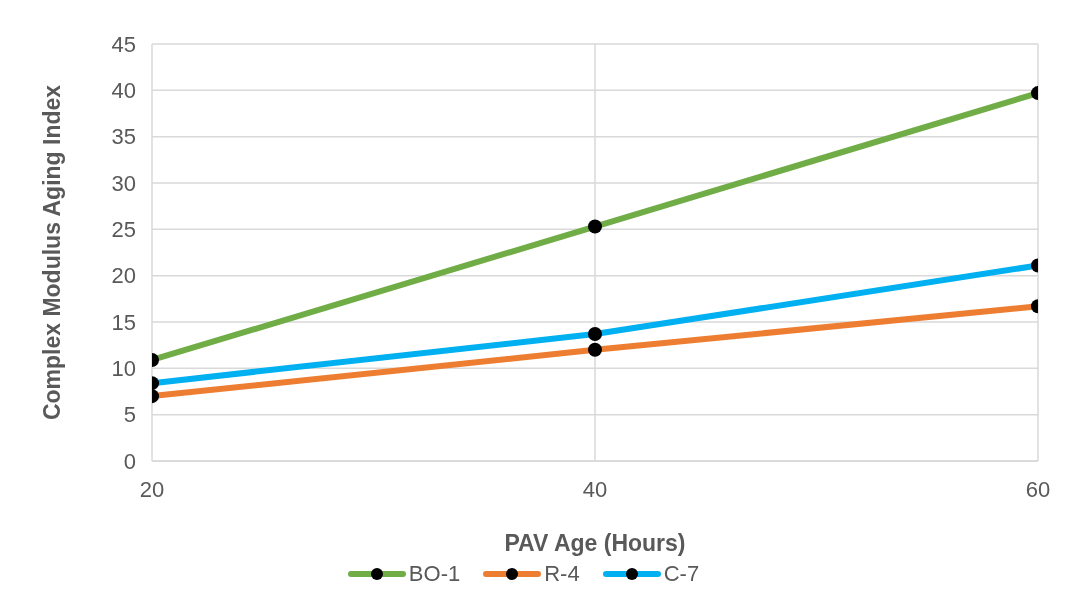  I want to click on legend-label: C-7, so click(681, 574).